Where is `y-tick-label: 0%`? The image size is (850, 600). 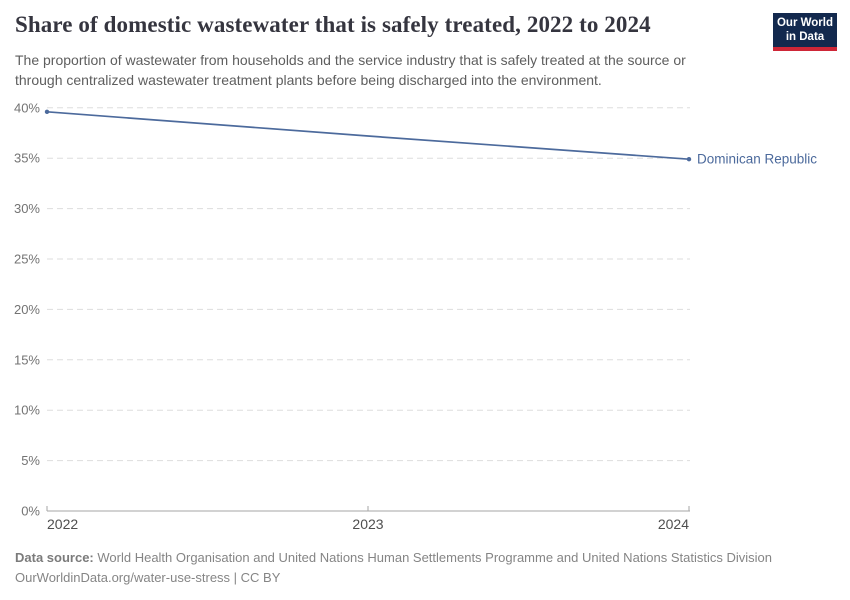
y-tick-label: 0% is located at coordinates (30, 511).